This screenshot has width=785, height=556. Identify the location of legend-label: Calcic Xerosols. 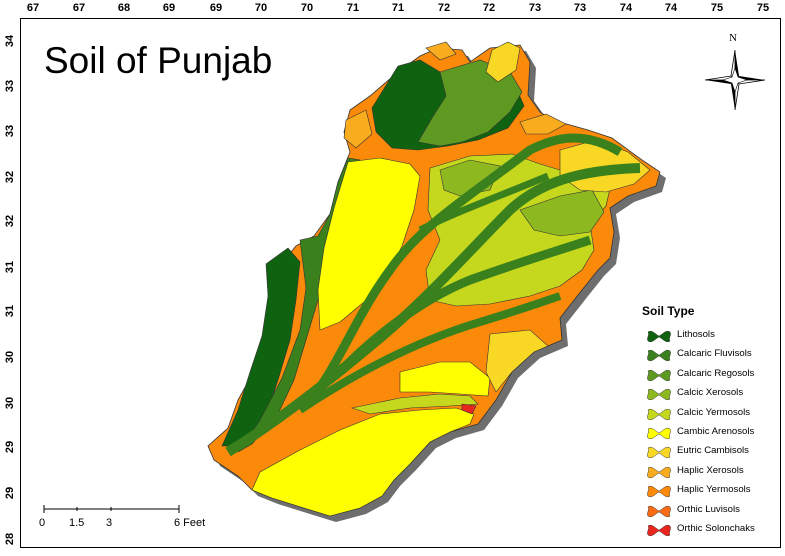
(710, 393).